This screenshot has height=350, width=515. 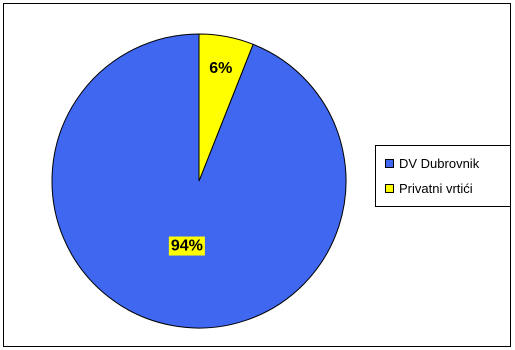 I want to click on legend-swatch-privatni-vrtici, so click(x=389, y=188).